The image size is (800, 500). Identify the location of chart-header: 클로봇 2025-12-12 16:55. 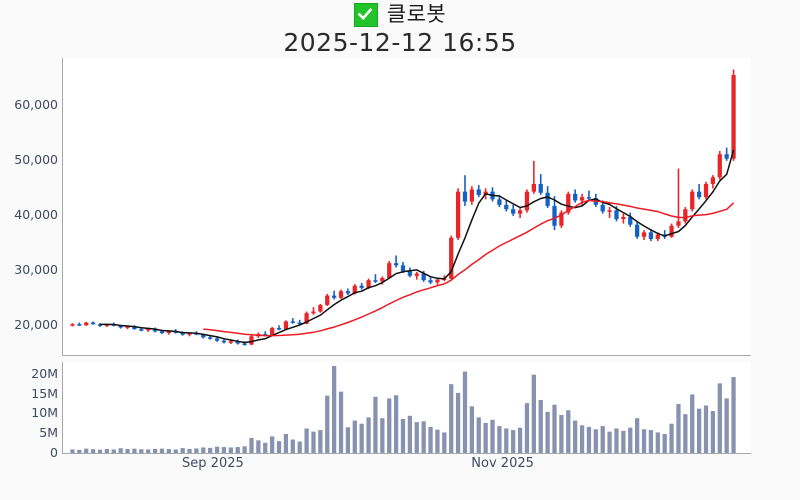
(400, 29).